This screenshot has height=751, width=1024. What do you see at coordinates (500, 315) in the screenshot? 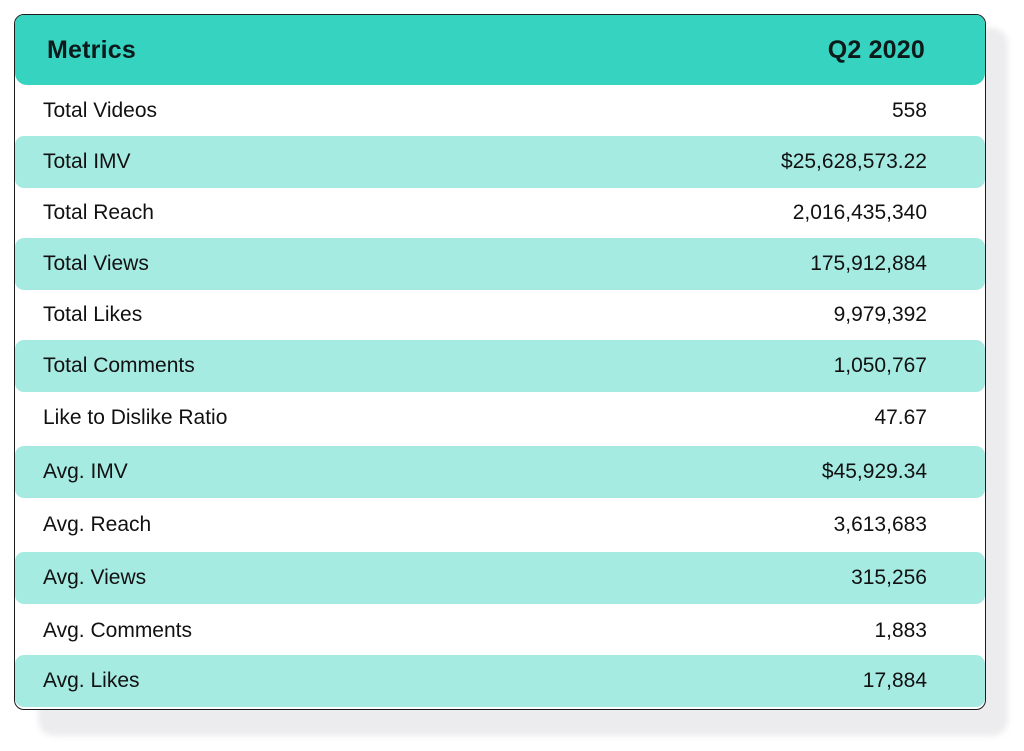
I see `table-row: Total Likes 9,979,392` at bounding box center [500, 315].